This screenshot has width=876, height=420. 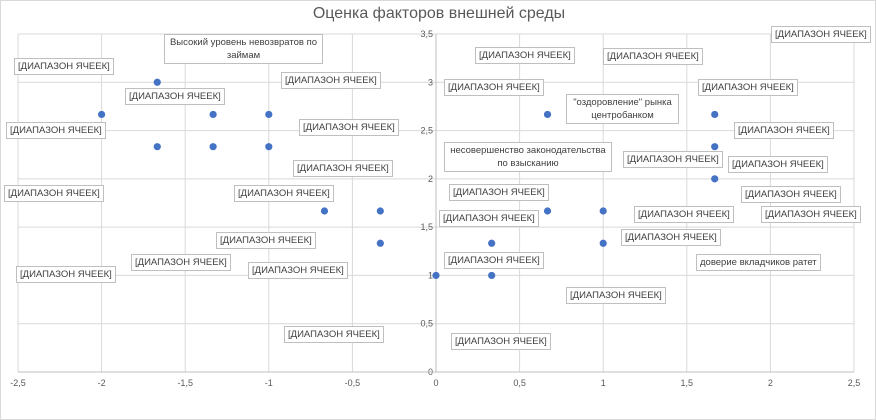 I want to click on y-tick-label: 1, so click(x=430, y=275).